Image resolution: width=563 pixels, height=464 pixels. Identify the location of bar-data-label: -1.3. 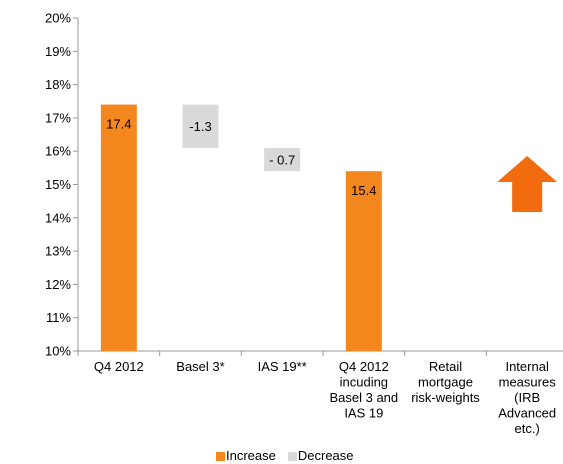
(200, 126).